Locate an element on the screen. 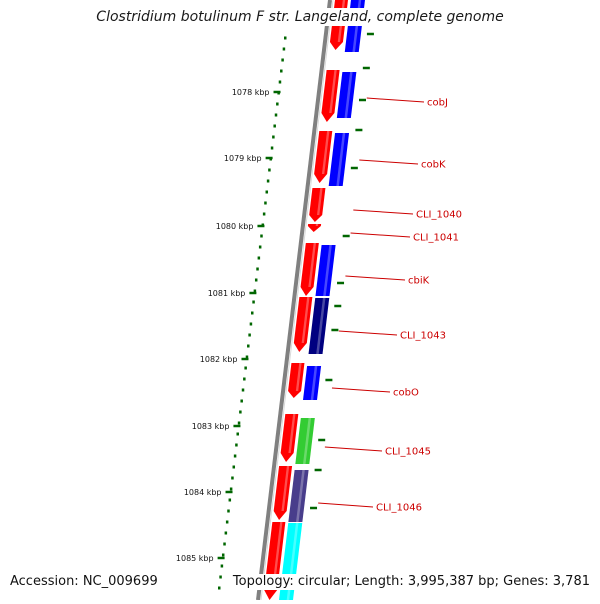  gene-label: CLI_1041 is located at coordinates (436, 238).